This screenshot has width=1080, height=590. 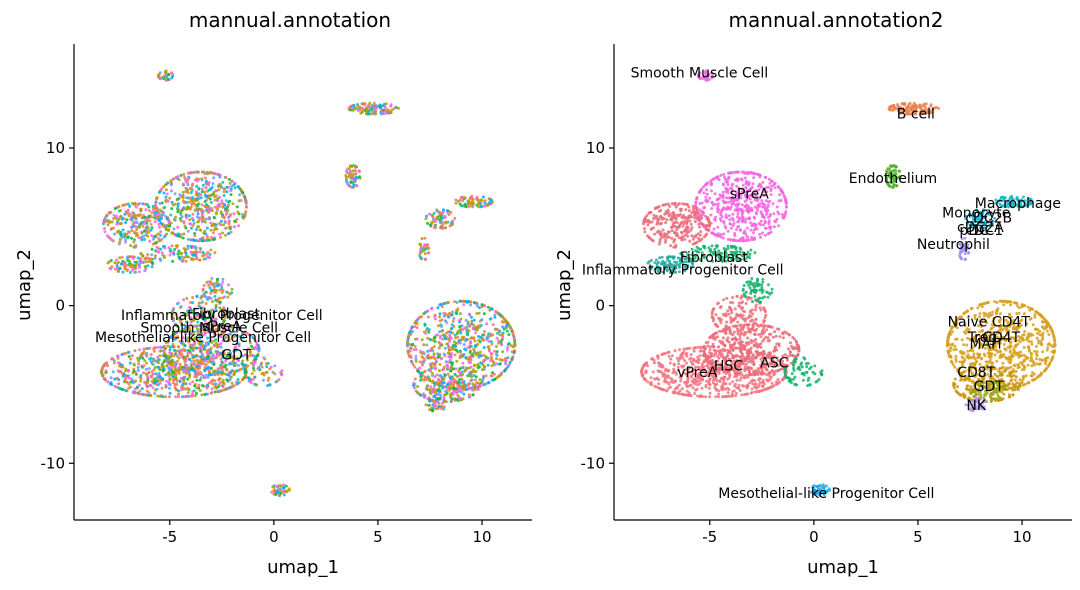 What do you see at coordinates (836, 20) in the screenshot?
I see `panel-title: mannual.annotation2` at bounding box center [836, 20].